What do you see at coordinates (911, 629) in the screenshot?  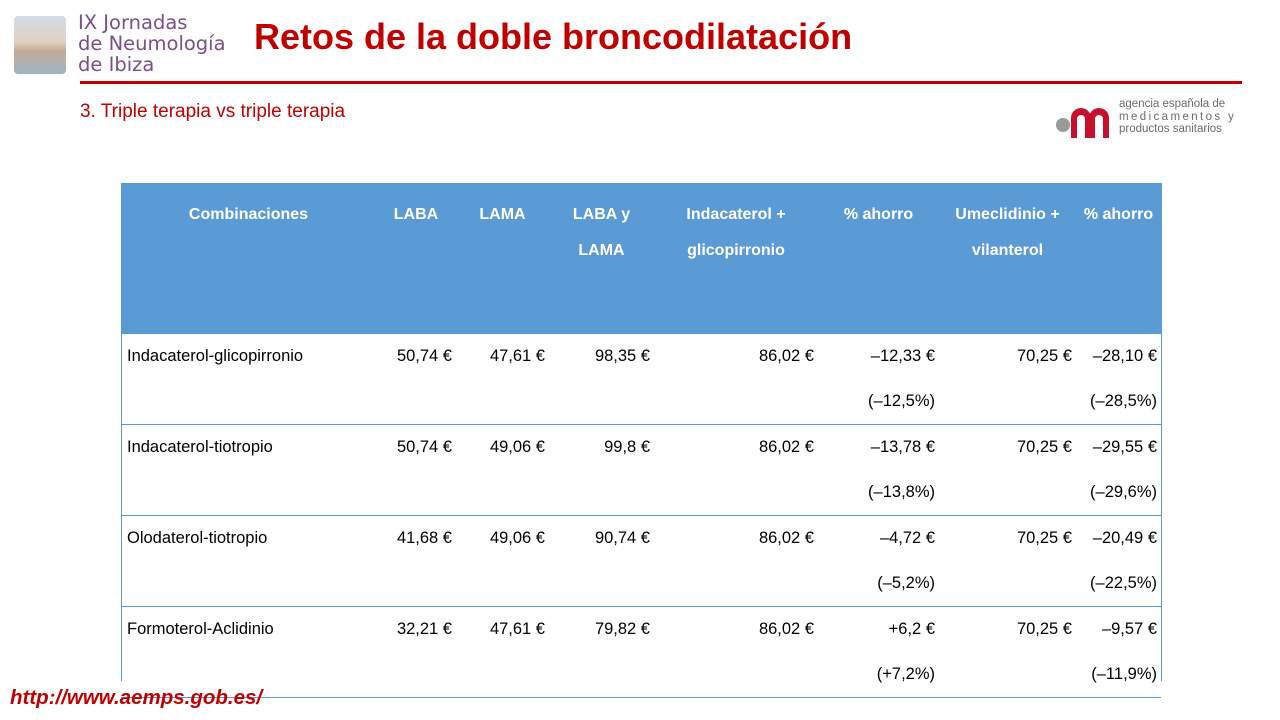 I see `ahorro-1-amount: +6,2 €` at bounding box center [911, 629].